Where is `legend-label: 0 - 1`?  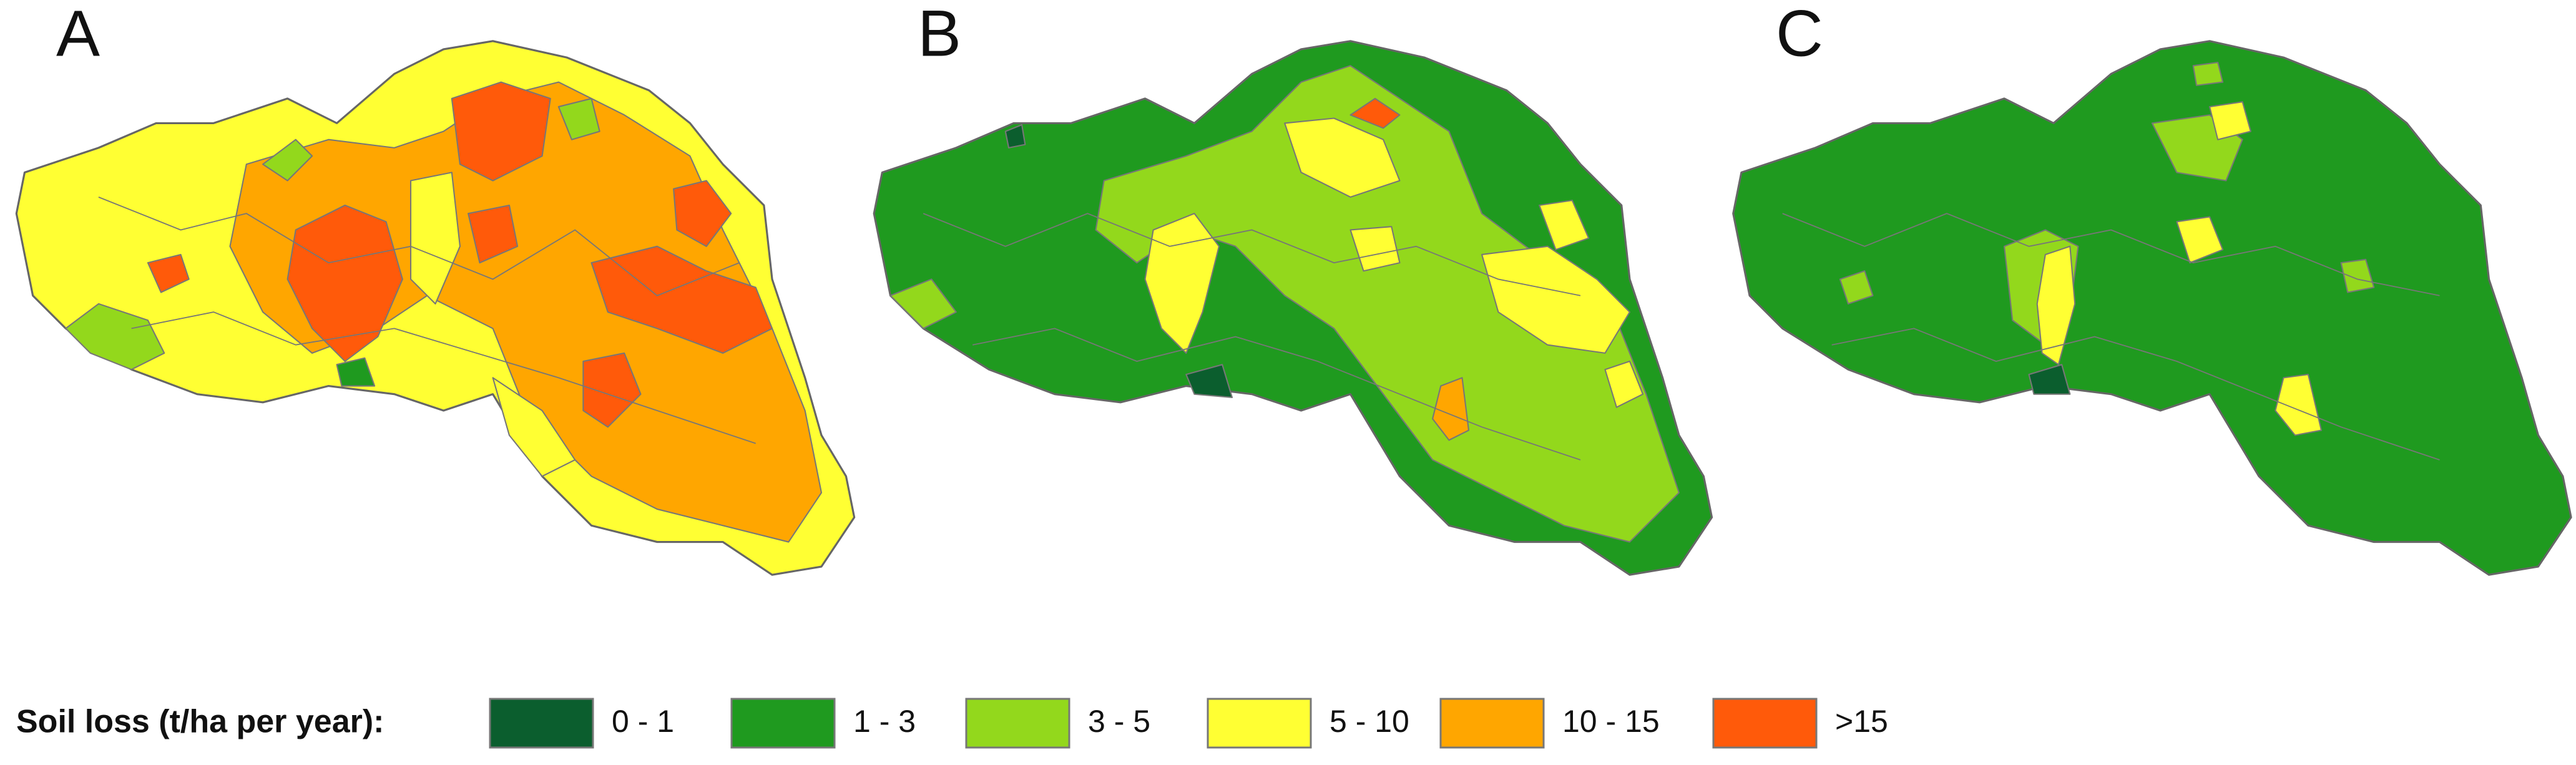
legend-label: 0 - 1 is located at coordinates (643, 721).